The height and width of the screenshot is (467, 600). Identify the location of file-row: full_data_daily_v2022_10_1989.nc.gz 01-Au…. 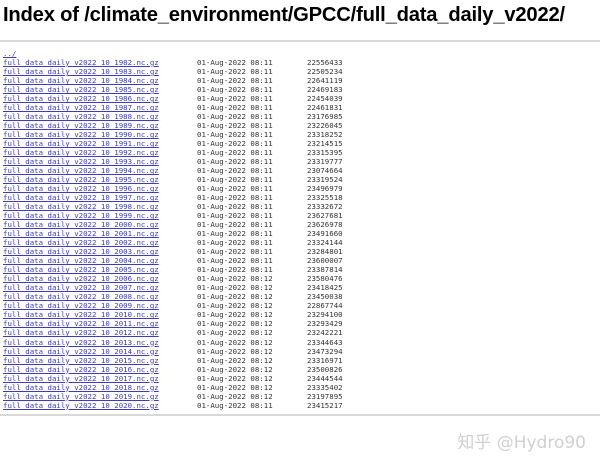
(203, 125).